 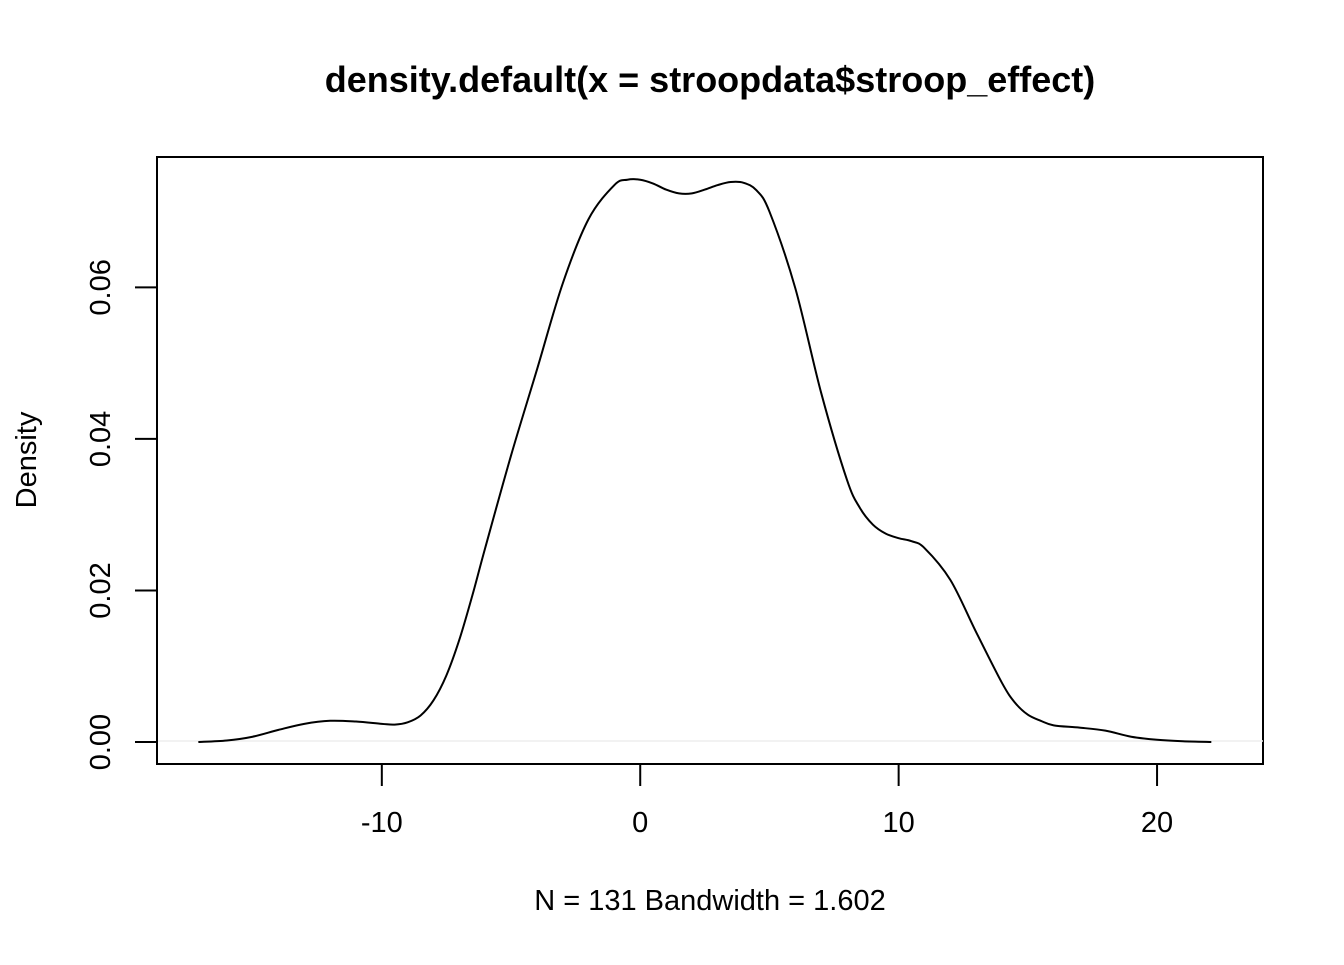 I want to click on y-tick-label: 0.04, so click(x=101, y=439).